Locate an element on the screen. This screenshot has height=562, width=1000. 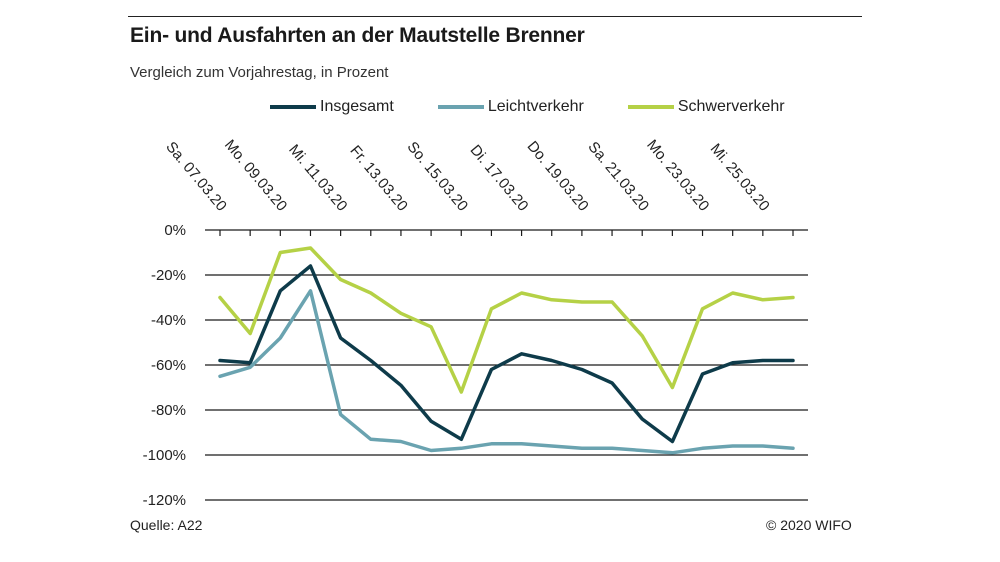
y-tick-label: -40% is located at coordinates (168, 320).